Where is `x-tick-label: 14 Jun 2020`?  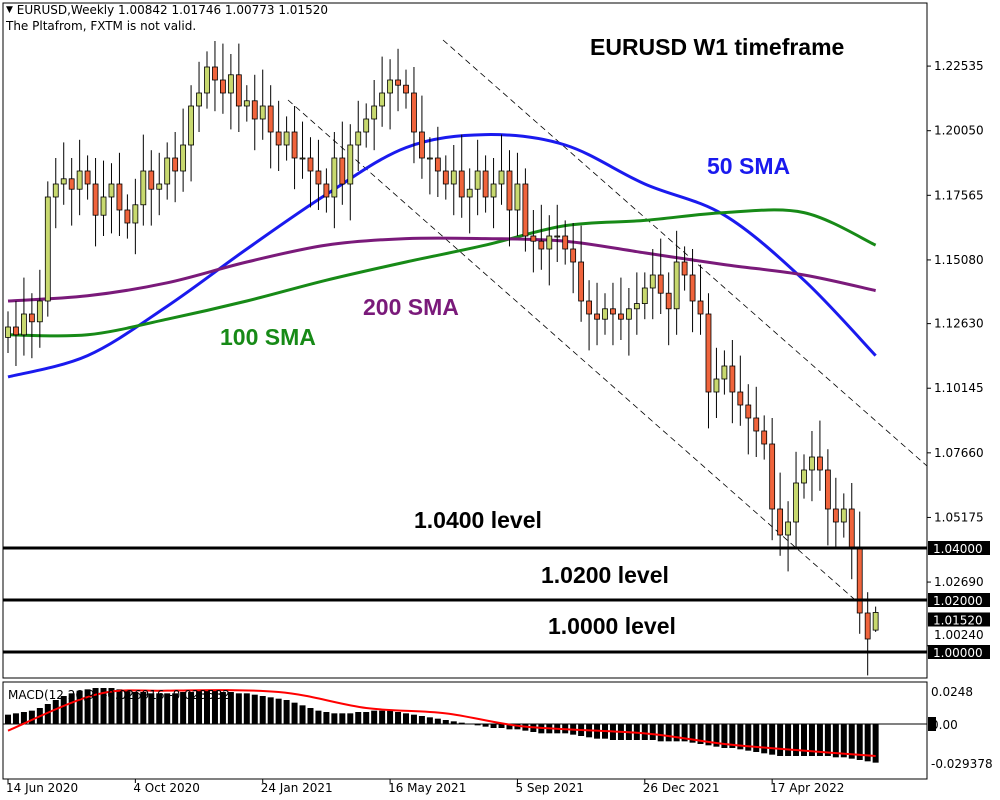
x-tick-label: 14 Jun 2020 is located at coordinates (42, 788).